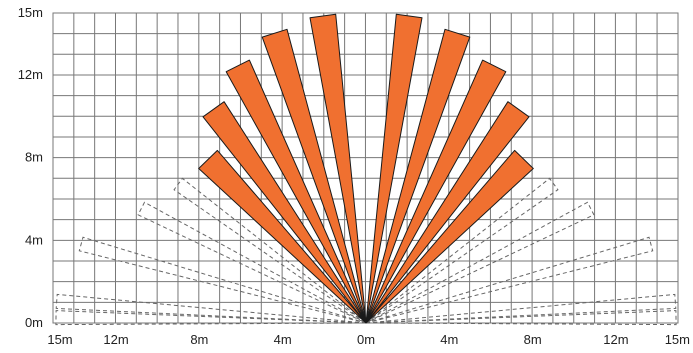 Image resolution: width=693 pixels, height=353 pixels. I want to click on y-axis-label: 0m, so click(34, 322).